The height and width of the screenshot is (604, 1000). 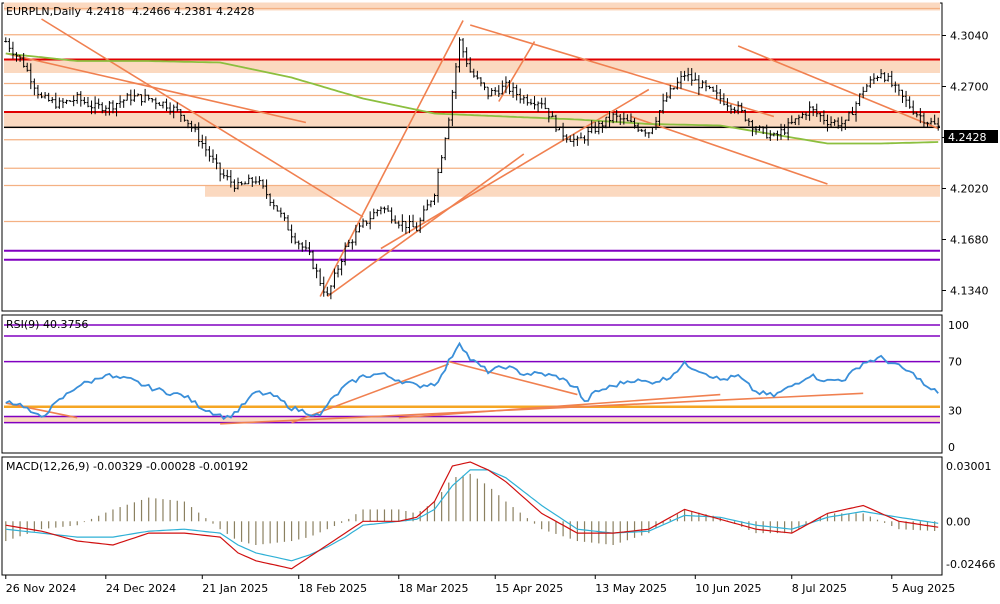 What do you see at coordinates (529, 588) in the screenshot?
I see `time-tick-label: 15 Apr 2025` at bounding box center [529, 588].